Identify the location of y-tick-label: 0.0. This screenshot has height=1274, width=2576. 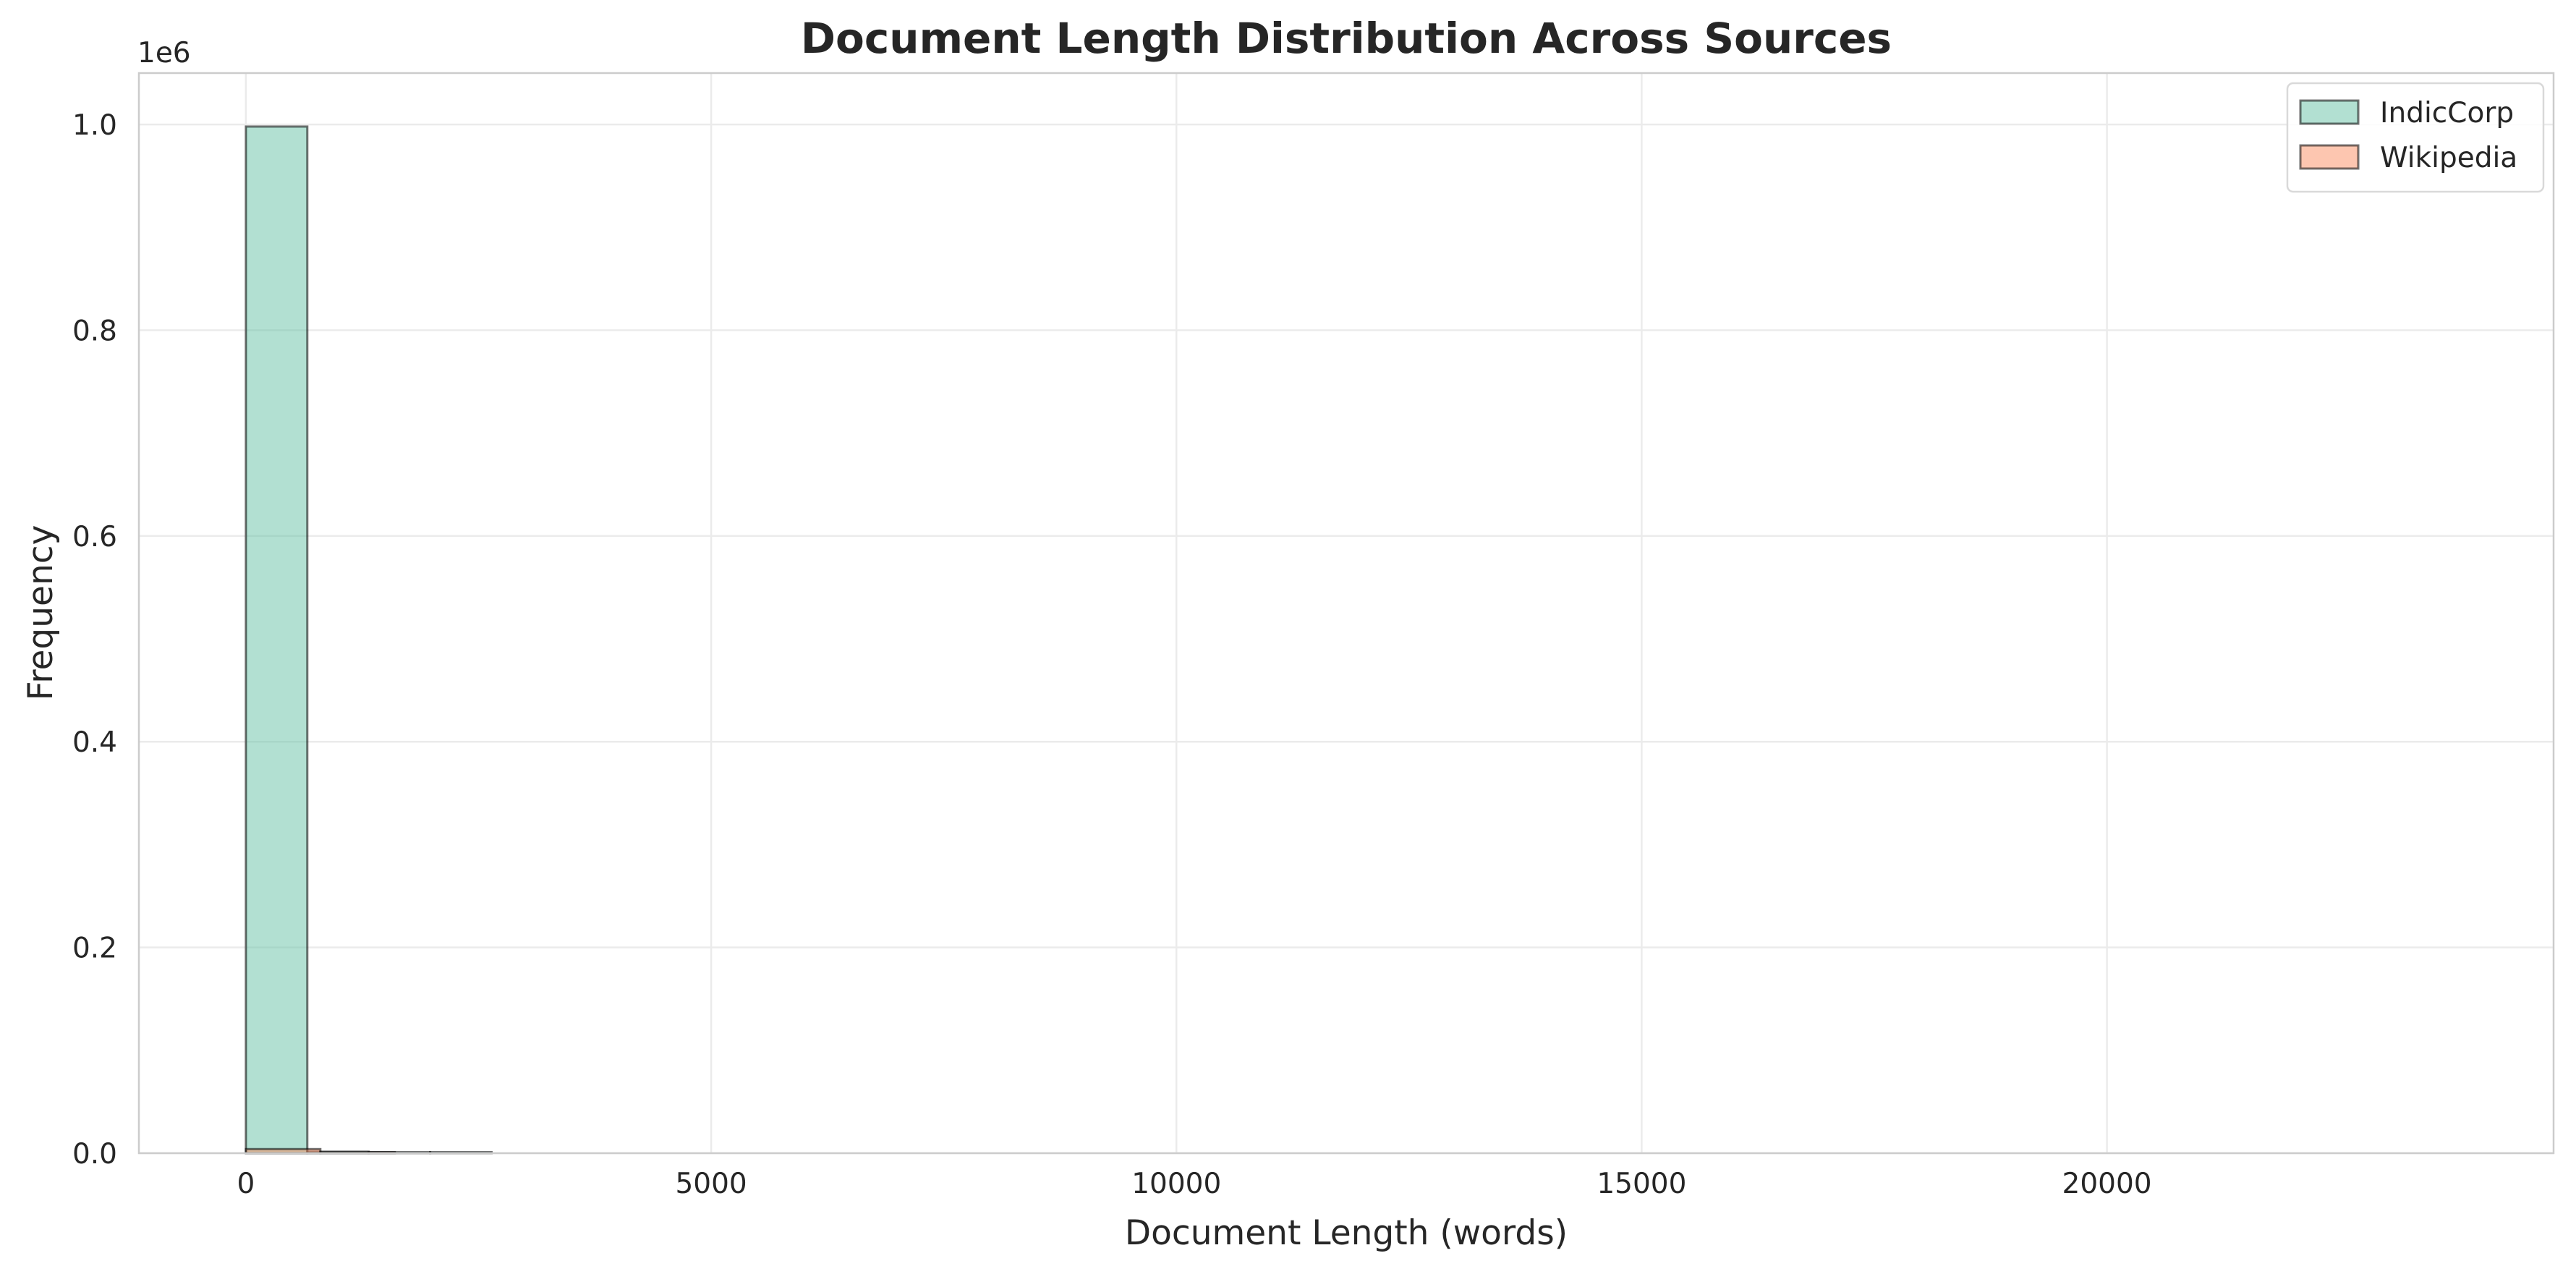
(94, 1154).